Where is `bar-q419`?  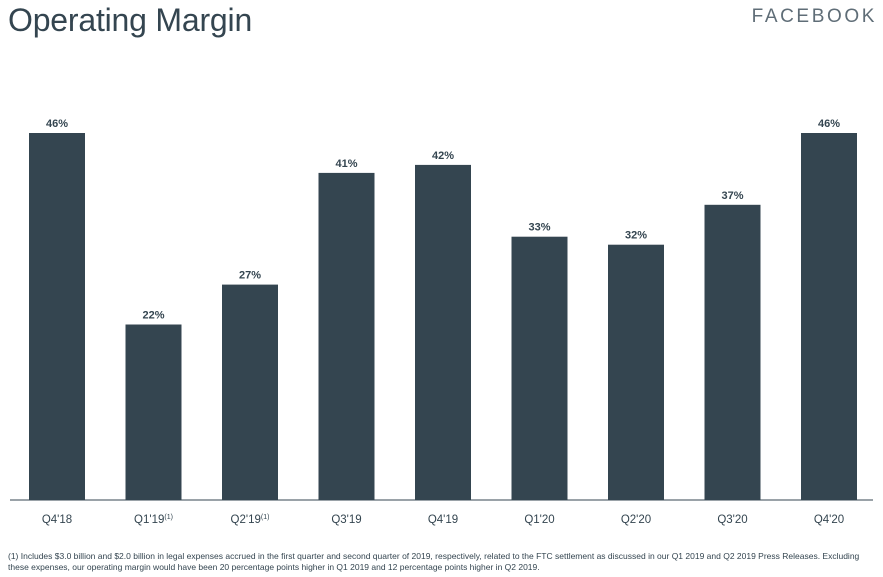 bar-q419 is located at coordinates (443, 332).